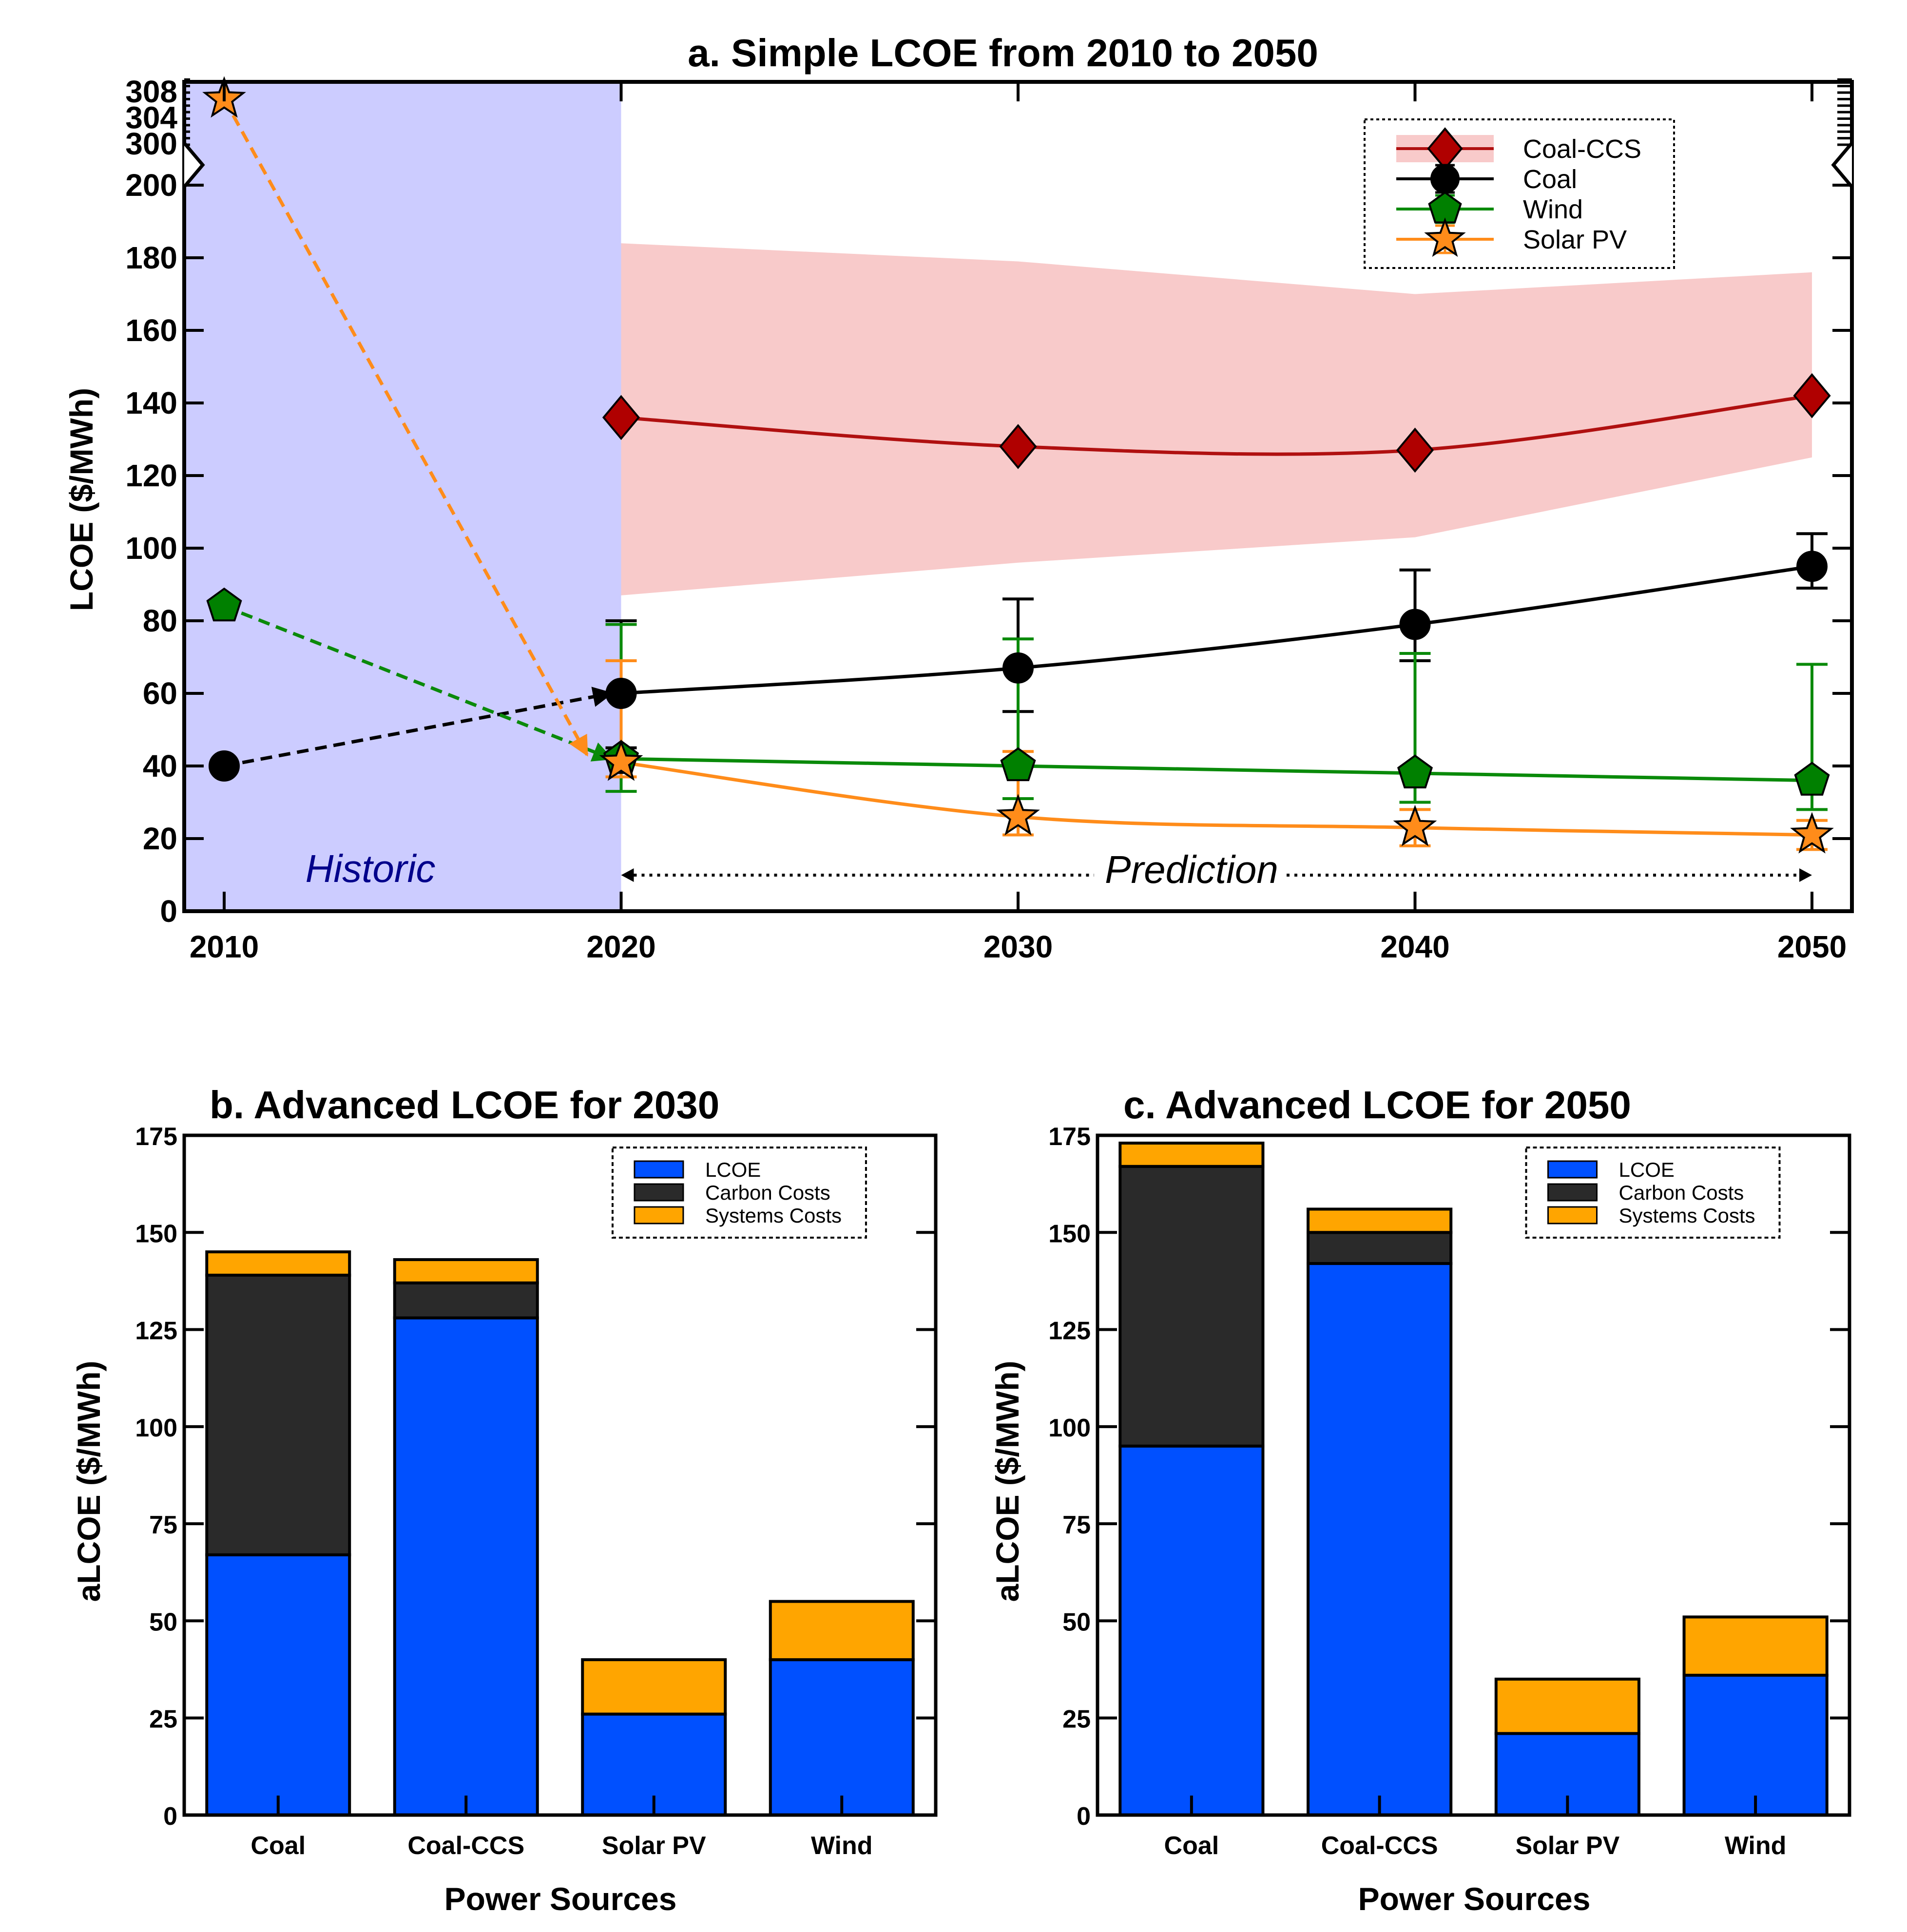 The image size is (1907, 1932). I want to click on legend-marker-solar-pv, so click(1445, 237).